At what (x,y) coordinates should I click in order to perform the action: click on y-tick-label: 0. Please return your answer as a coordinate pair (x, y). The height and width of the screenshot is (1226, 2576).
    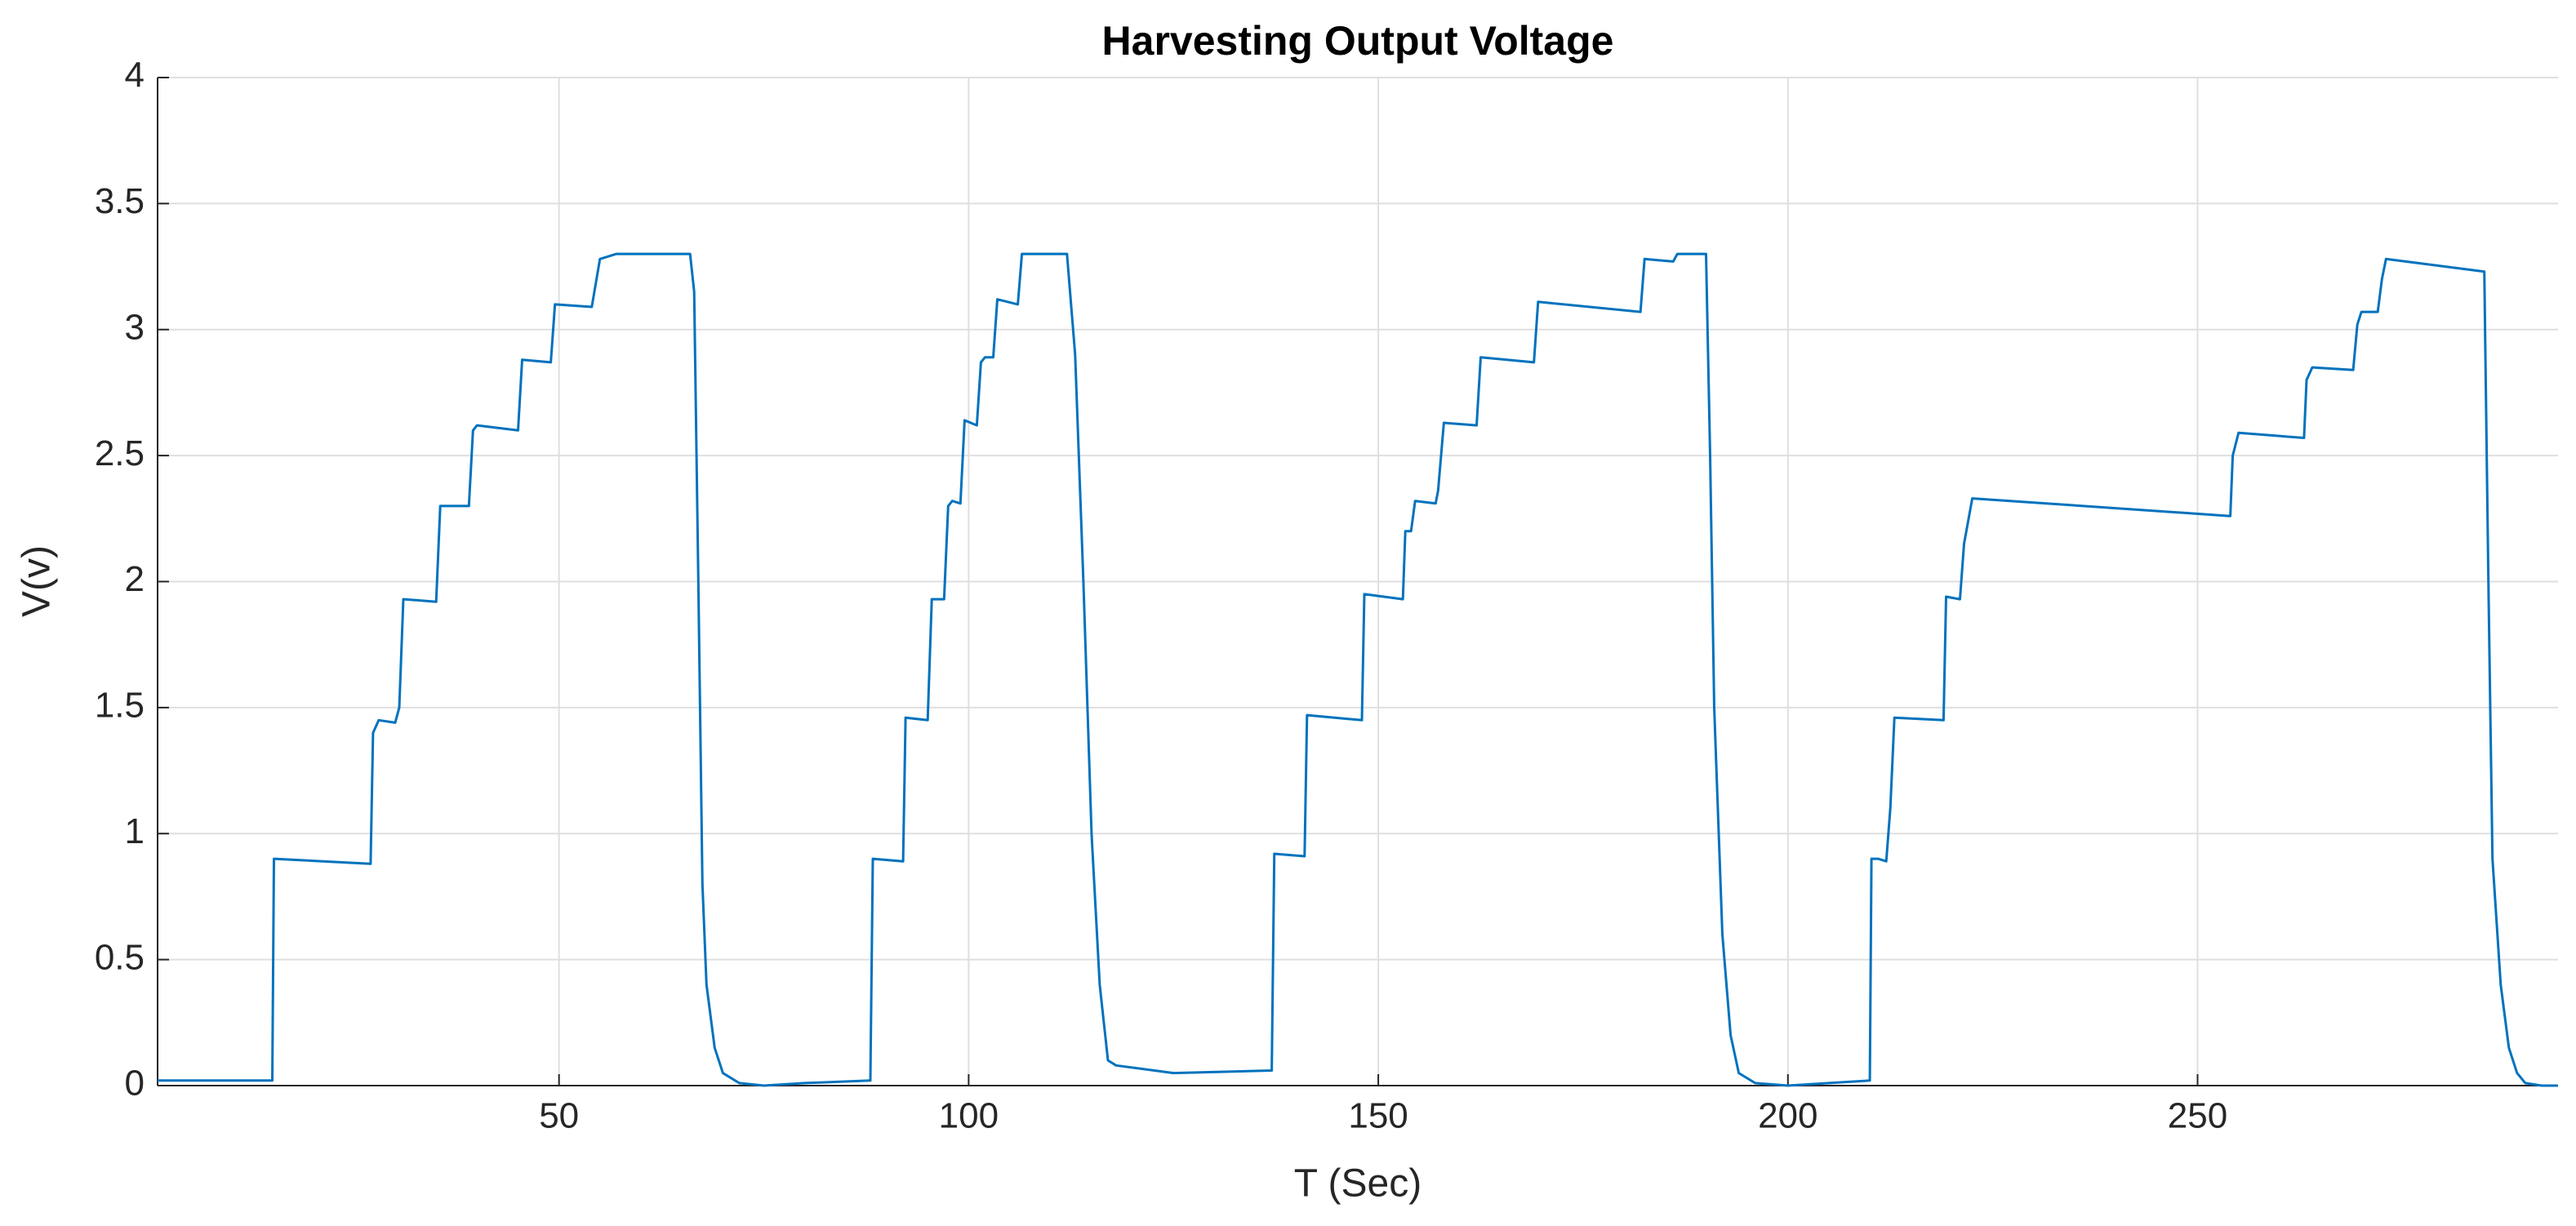
    Looking at the image, I should click on (135, 1084).